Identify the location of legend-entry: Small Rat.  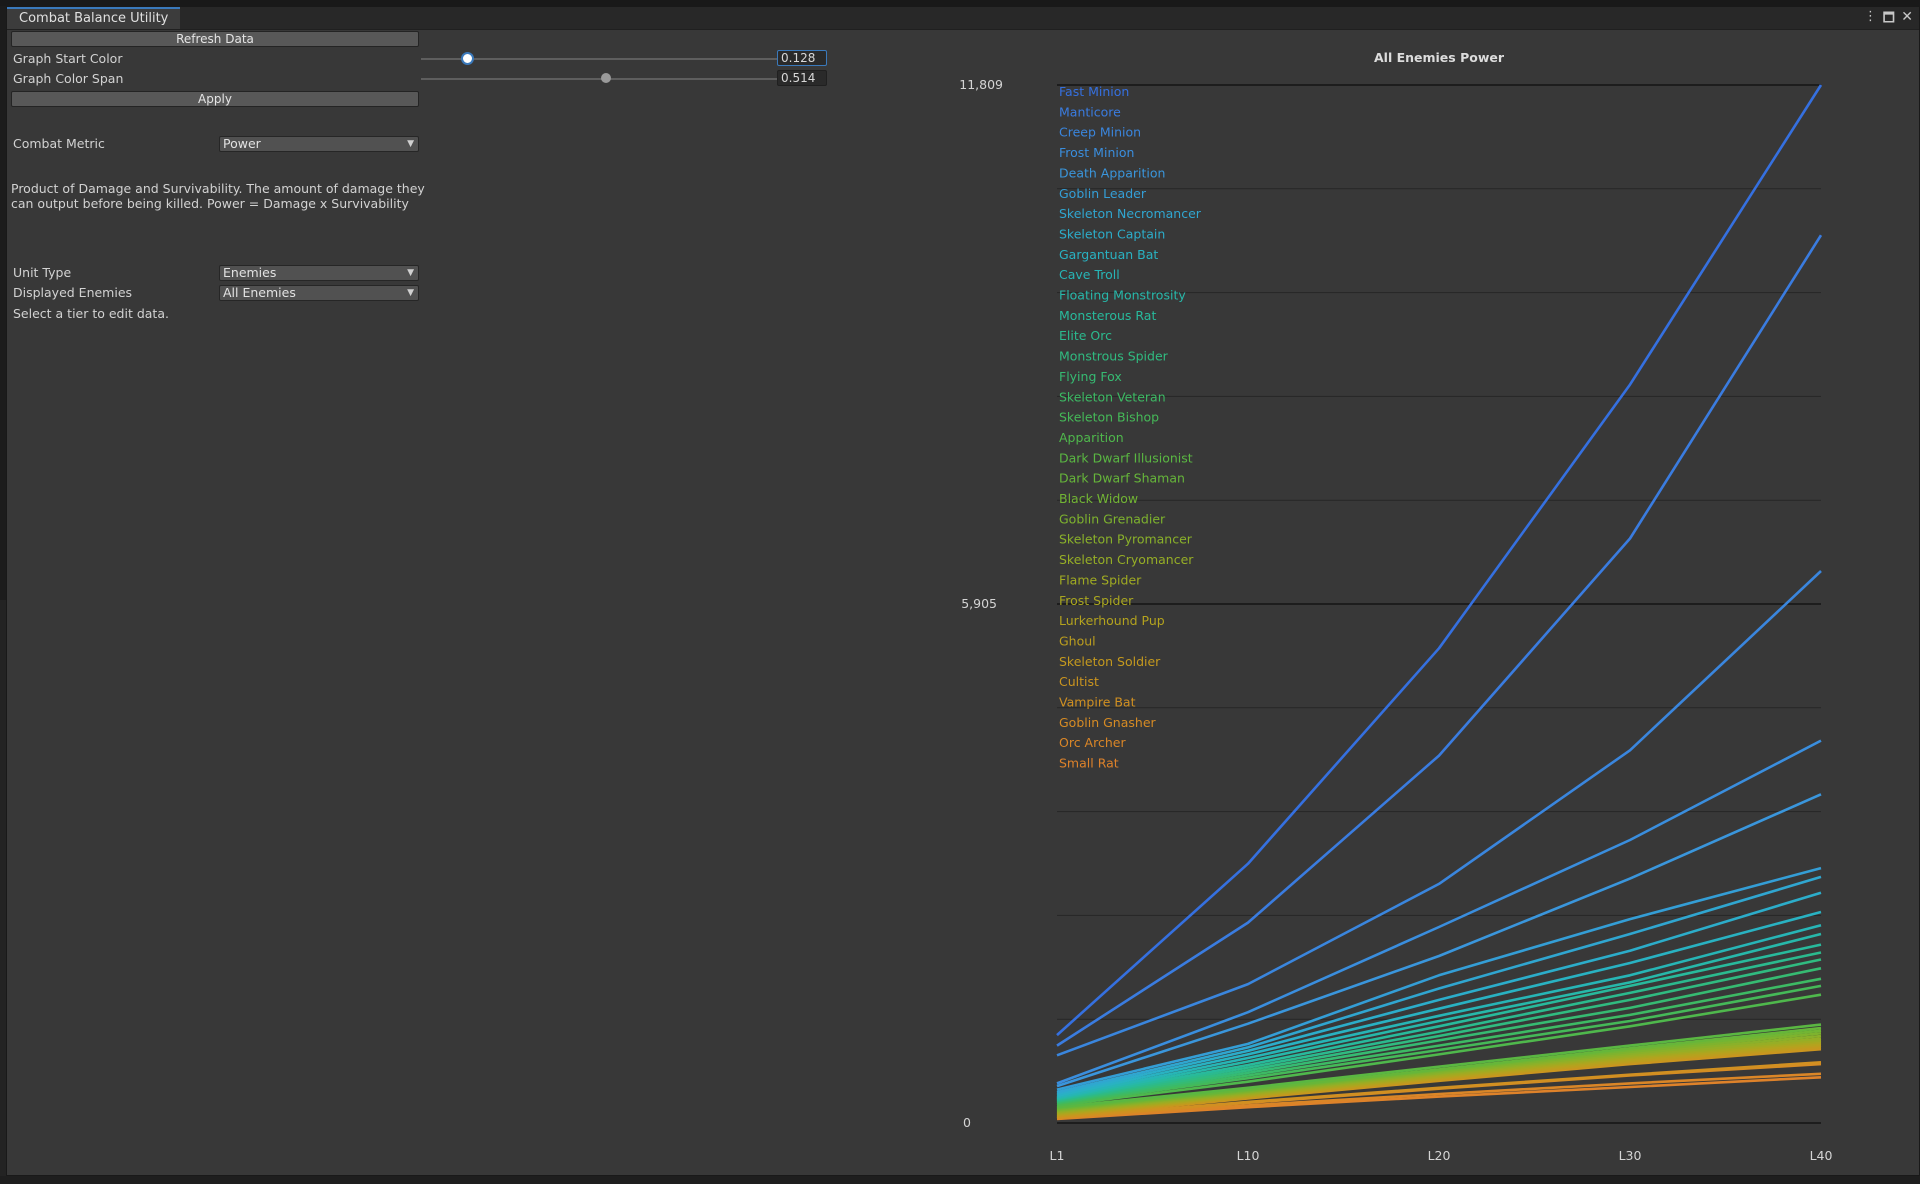
(1089, 763).